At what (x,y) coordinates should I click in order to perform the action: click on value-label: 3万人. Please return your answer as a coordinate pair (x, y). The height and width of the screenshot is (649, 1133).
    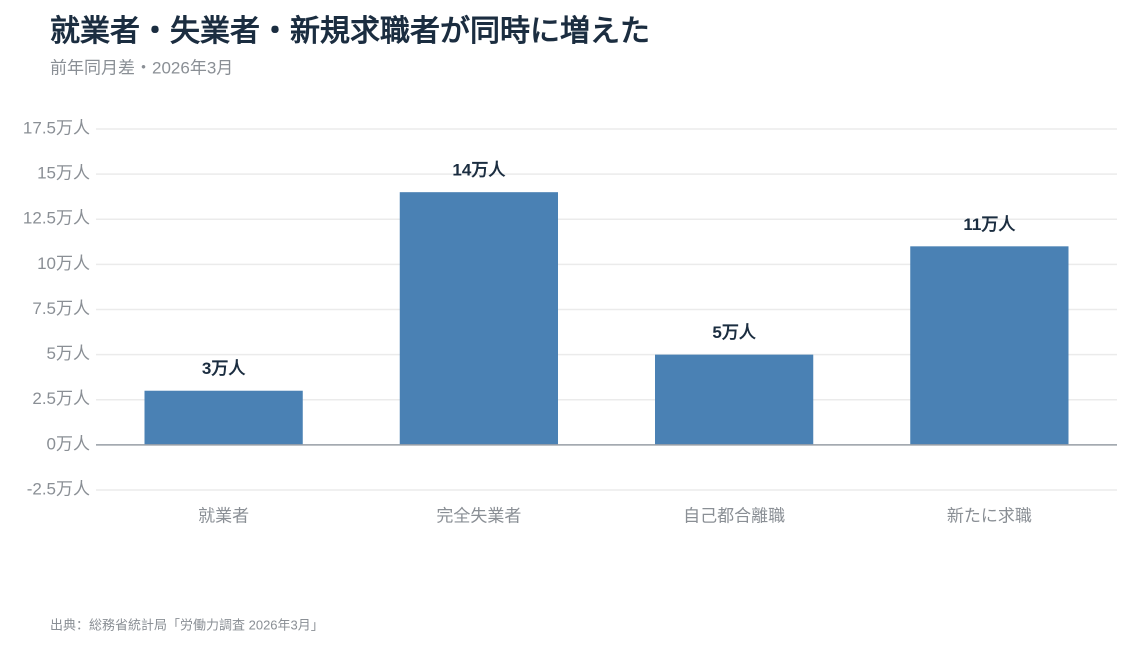
    Looking at the image, I should click on (224, 368).